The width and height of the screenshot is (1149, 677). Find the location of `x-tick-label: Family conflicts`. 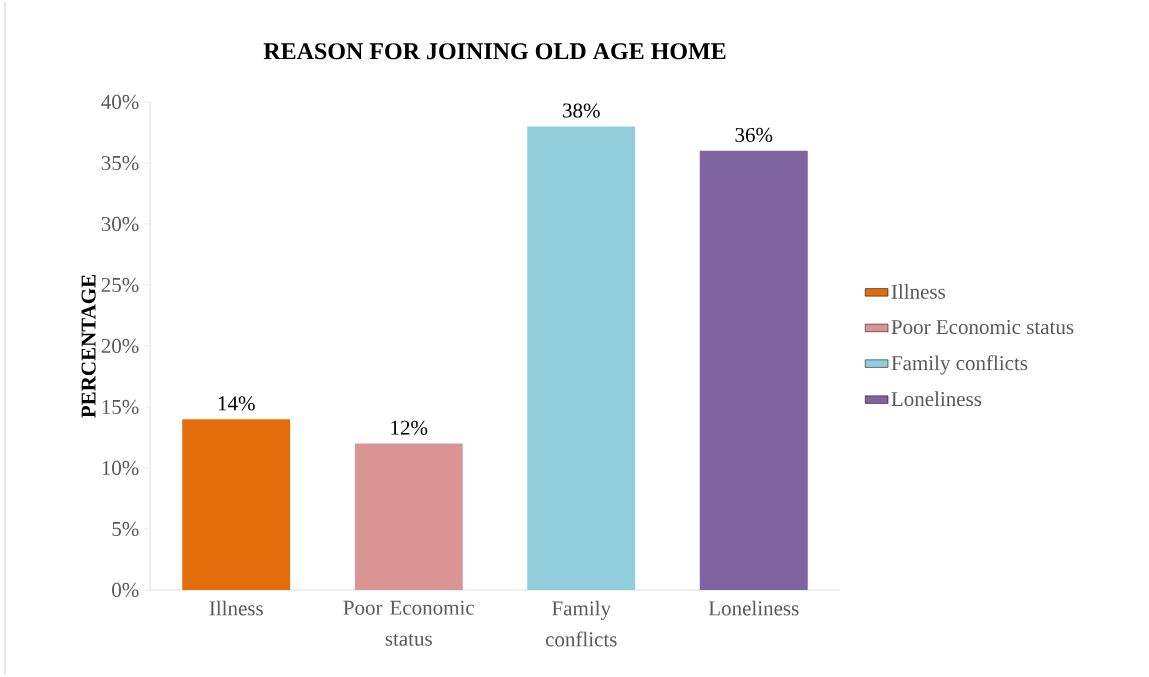

x-tick-label: Family conflicts is located at coordinates (581, 623).